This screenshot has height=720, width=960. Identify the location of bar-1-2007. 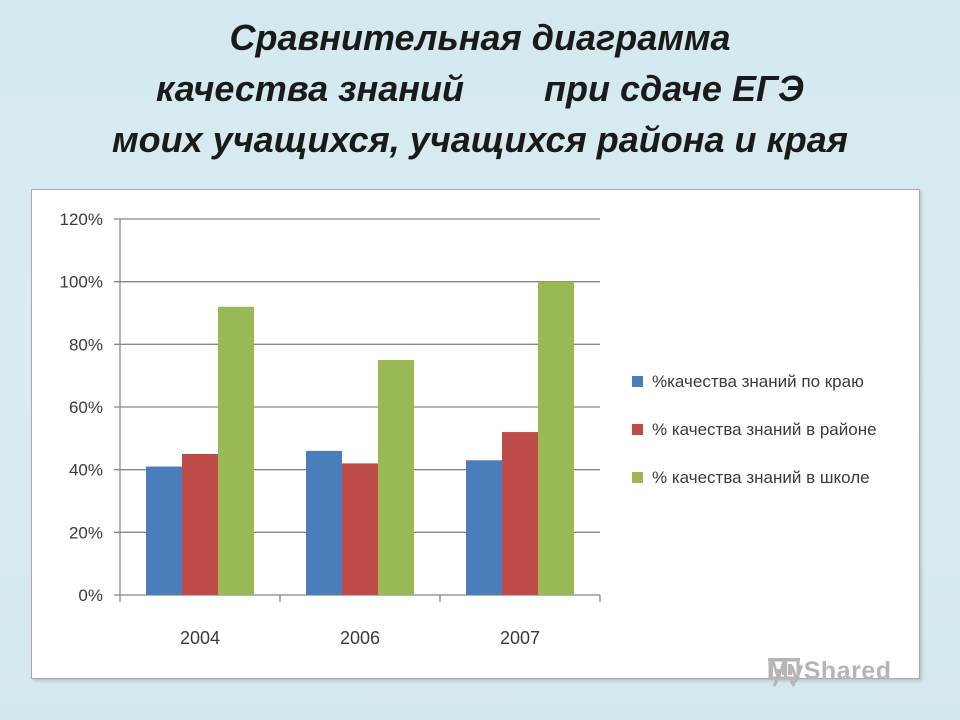
(484, 527).